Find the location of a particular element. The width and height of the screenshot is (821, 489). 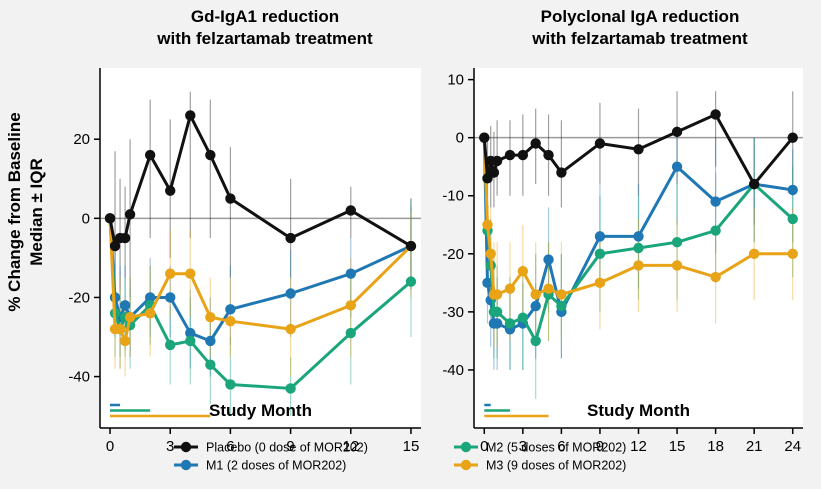

legend-item: Placebo (0 dose of MOR202) is located at coordinates (271, 448).